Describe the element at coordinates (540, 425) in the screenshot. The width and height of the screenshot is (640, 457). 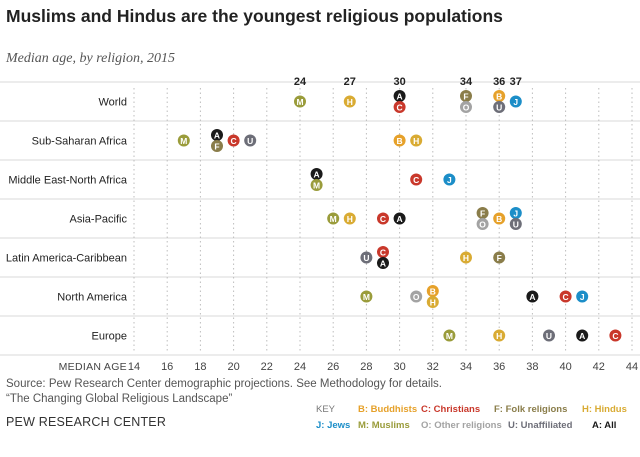
I see `legend-item-U: U: Unaffiliated` at that location.